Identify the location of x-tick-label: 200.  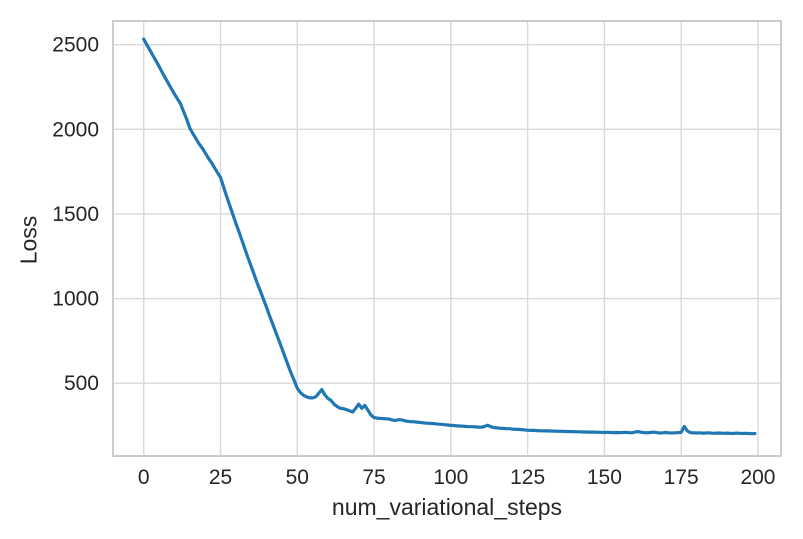
(757, 477).